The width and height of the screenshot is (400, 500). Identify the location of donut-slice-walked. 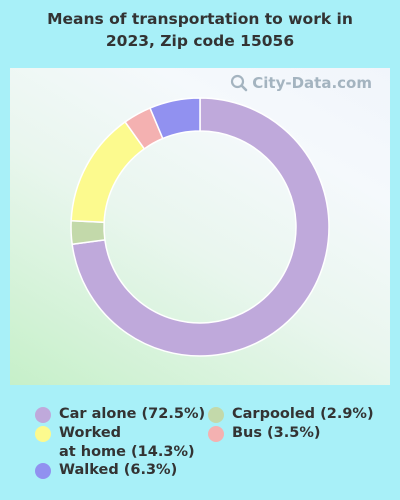
(175, 118).